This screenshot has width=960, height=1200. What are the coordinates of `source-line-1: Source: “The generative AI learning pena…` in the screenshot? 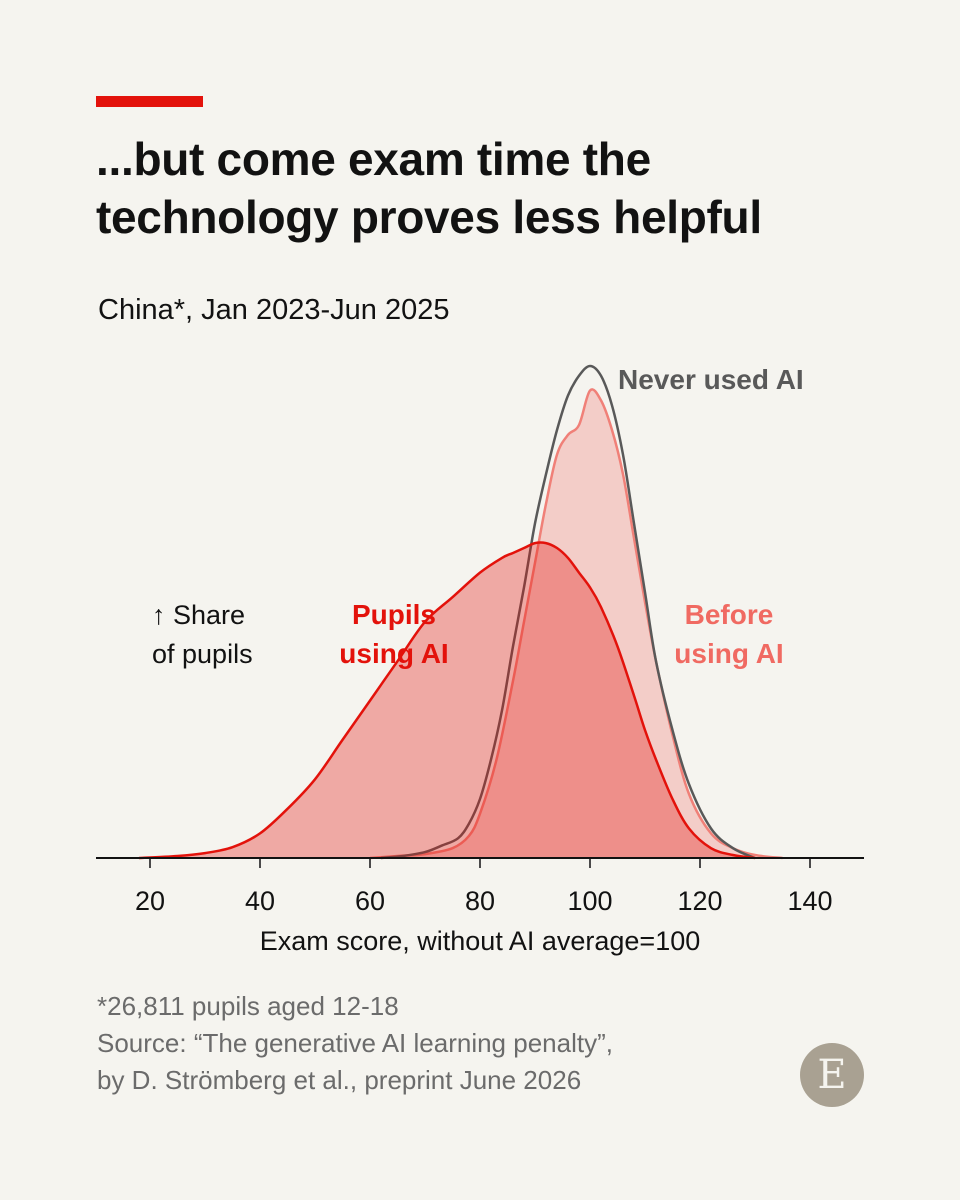 It's located at (355, 1043).